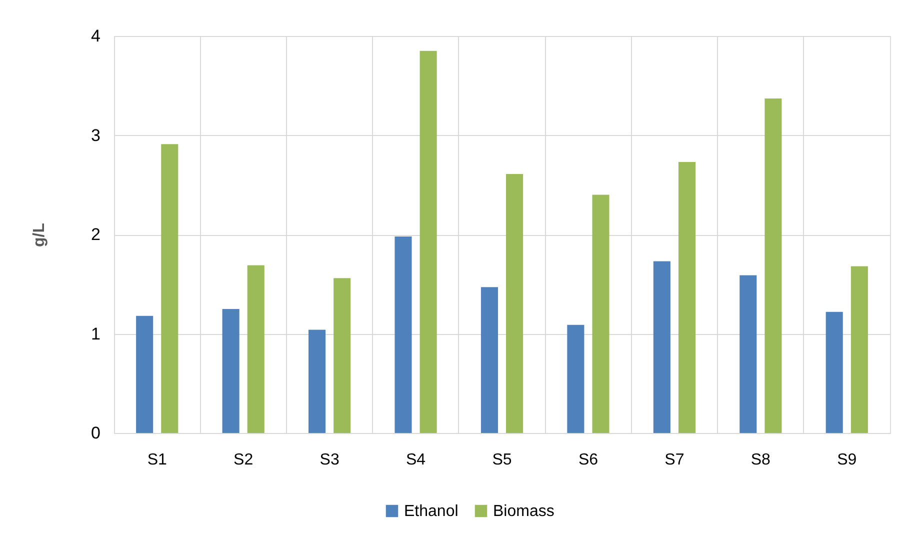 This screenshot has height=550, width=907. I want to click on x-tick-label: S8, so click(760, 460).